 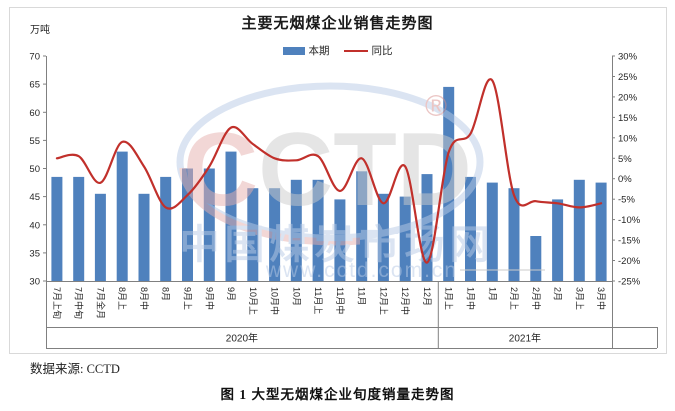 I want to click on line-series-swatch-icon, so click(x=355, y=50).